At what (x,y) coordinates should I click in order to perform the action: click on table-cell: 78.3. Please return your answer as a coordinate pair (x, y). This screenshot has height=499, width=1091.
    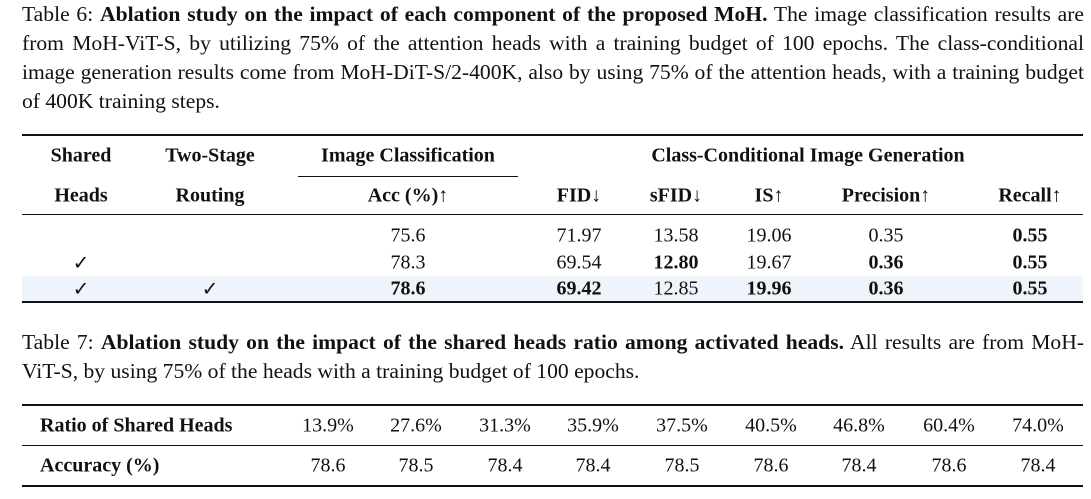
    Looking at the image, I should click on (408, 262).